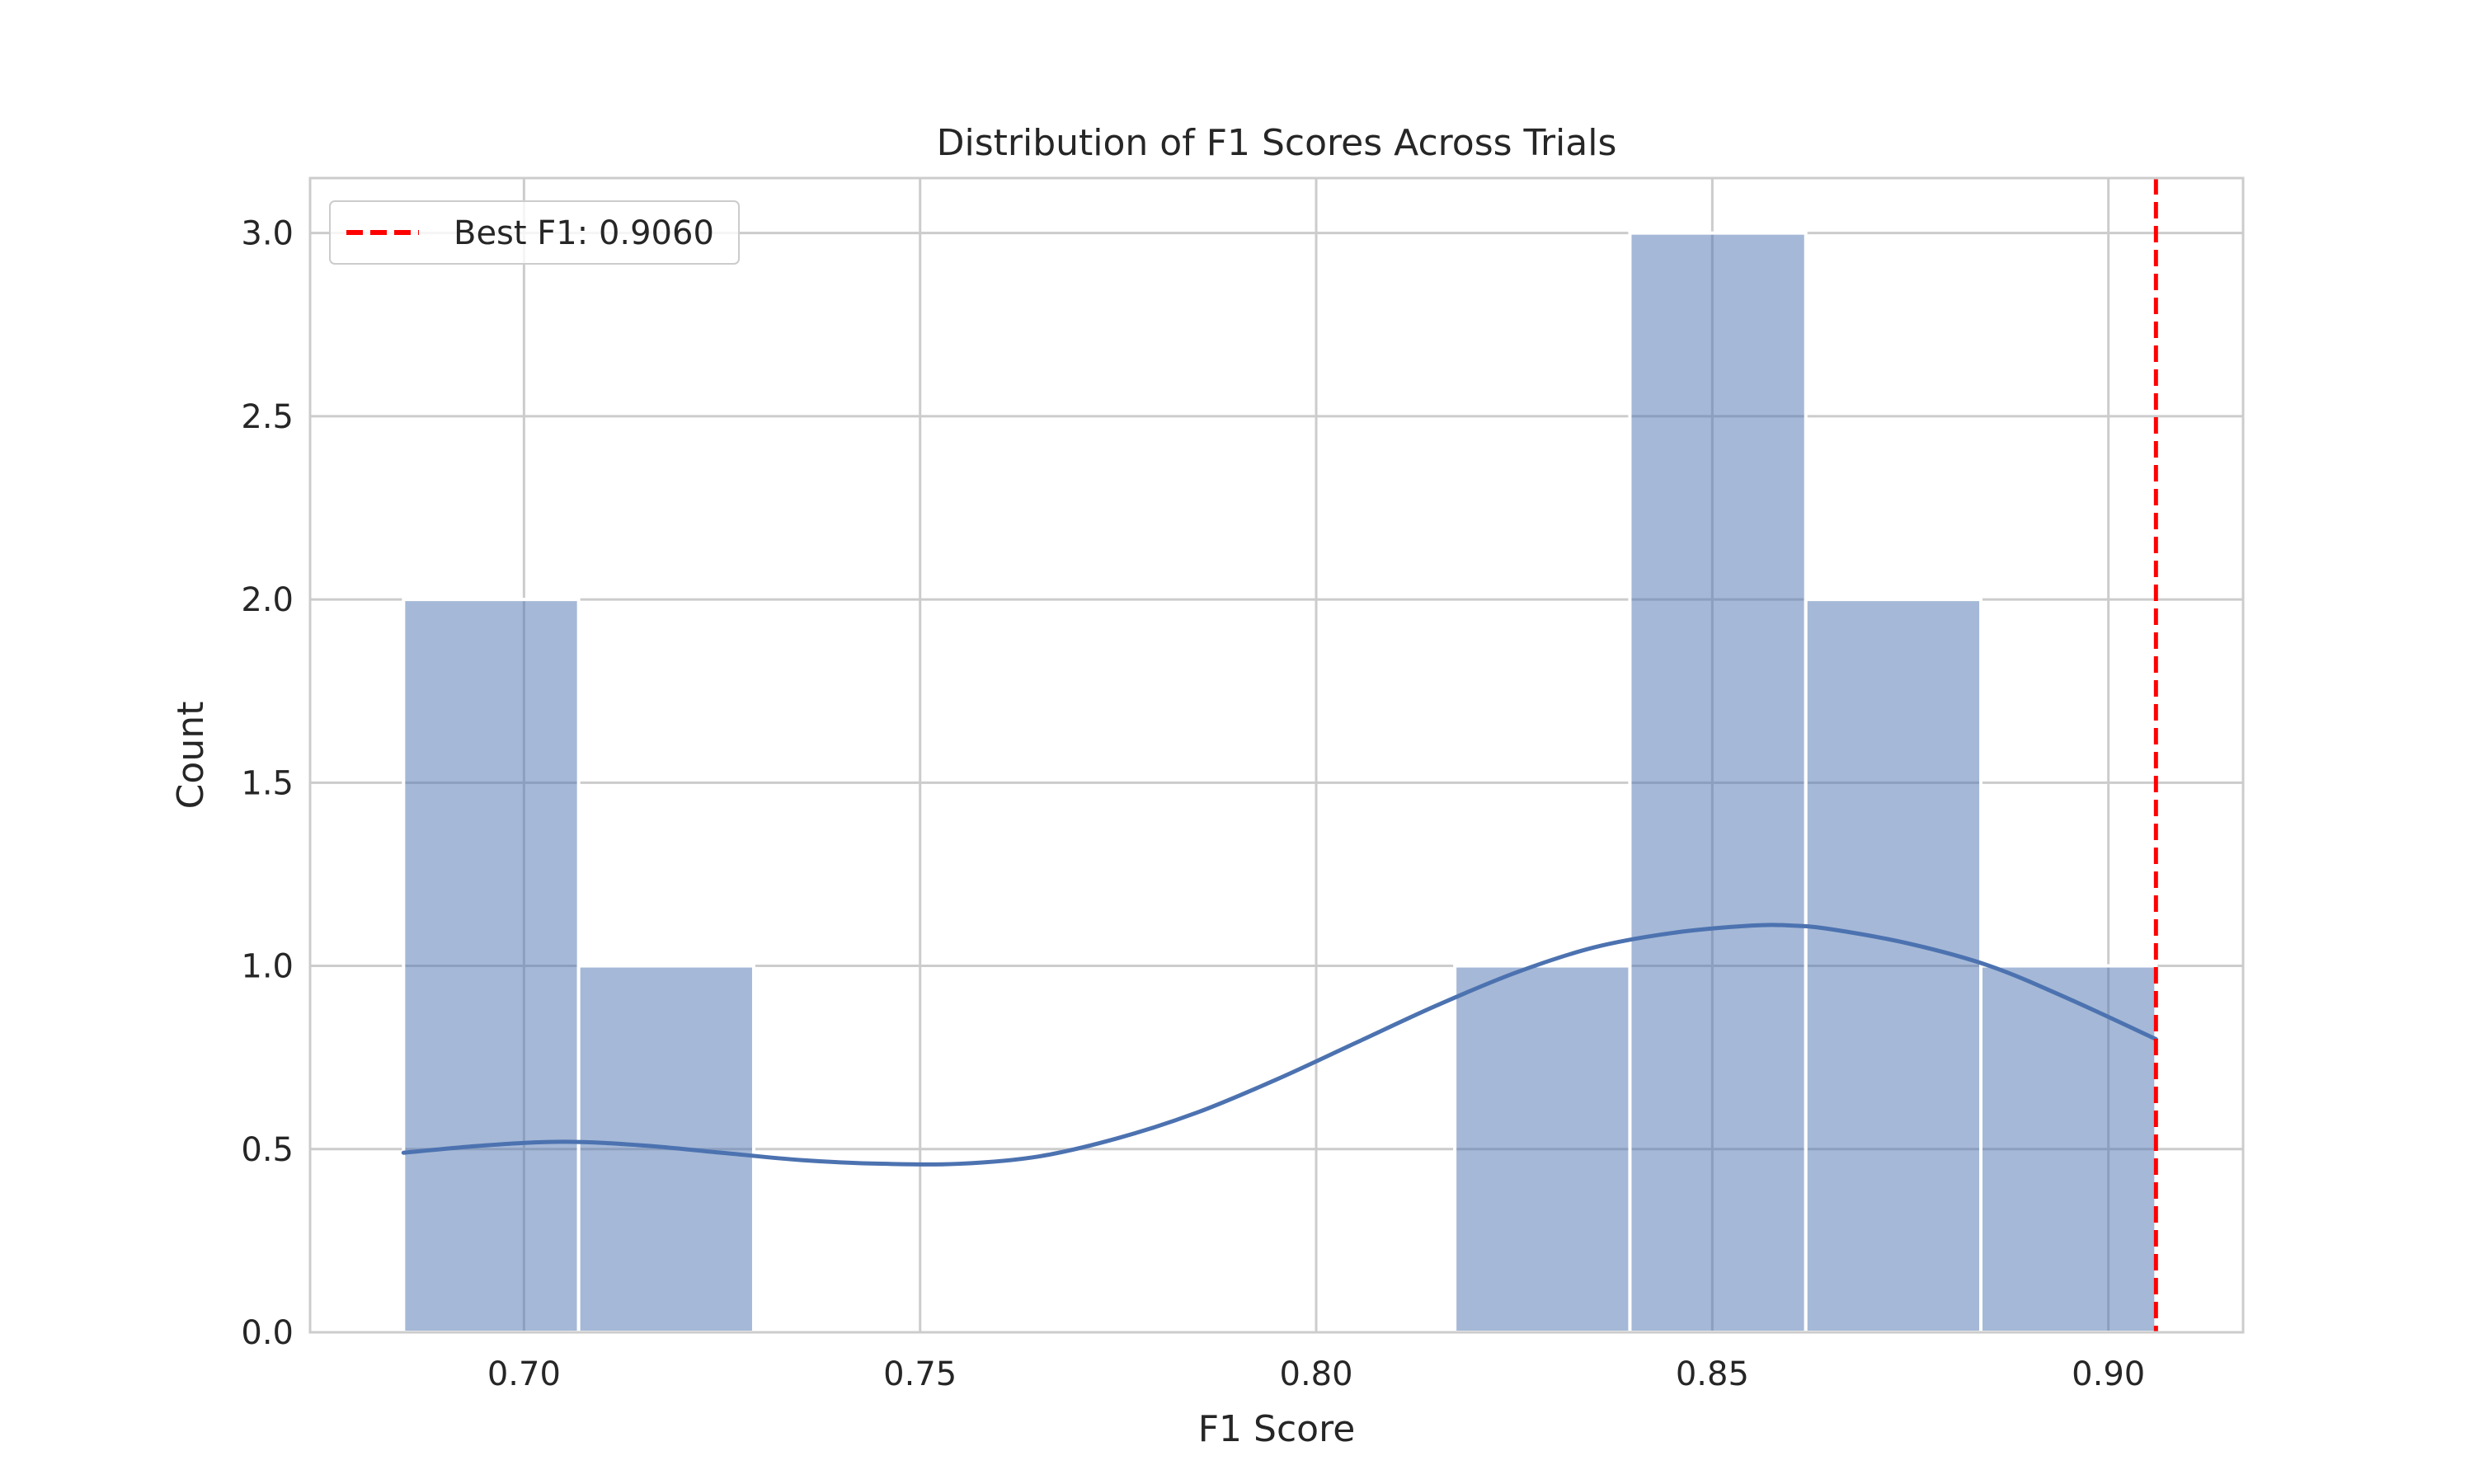 This screenshot has height=1484, width=2474. I want to click on legend-label: Best F1: 0.9060, so click(584, 233).